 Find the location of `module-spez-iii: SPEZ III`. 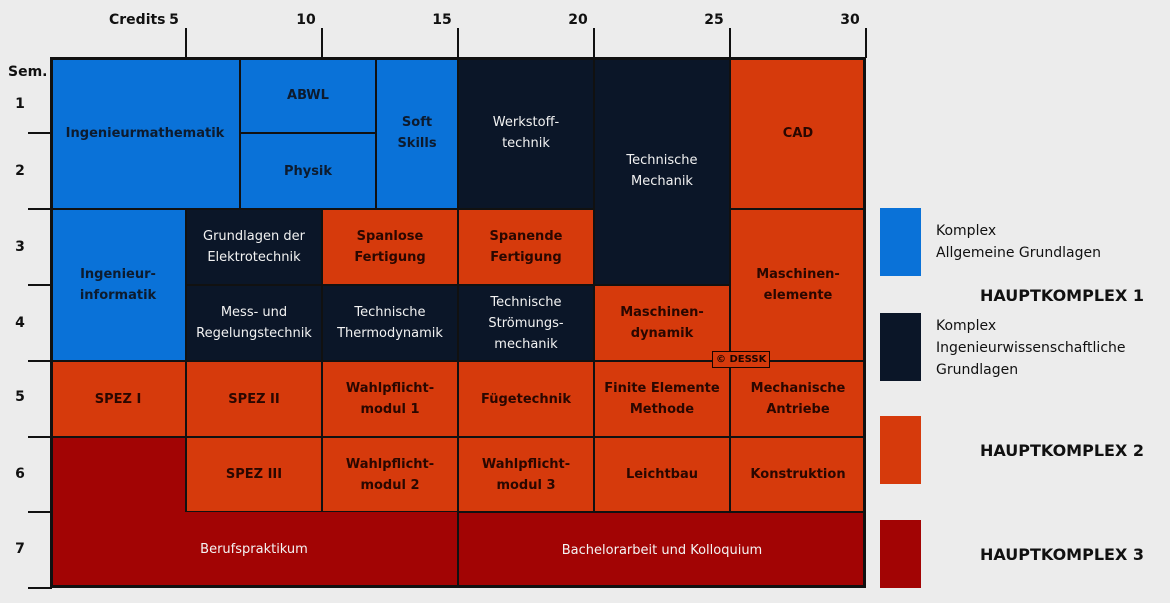

module-spez-iii: SPEZ III is located at coordinates (254, 474).